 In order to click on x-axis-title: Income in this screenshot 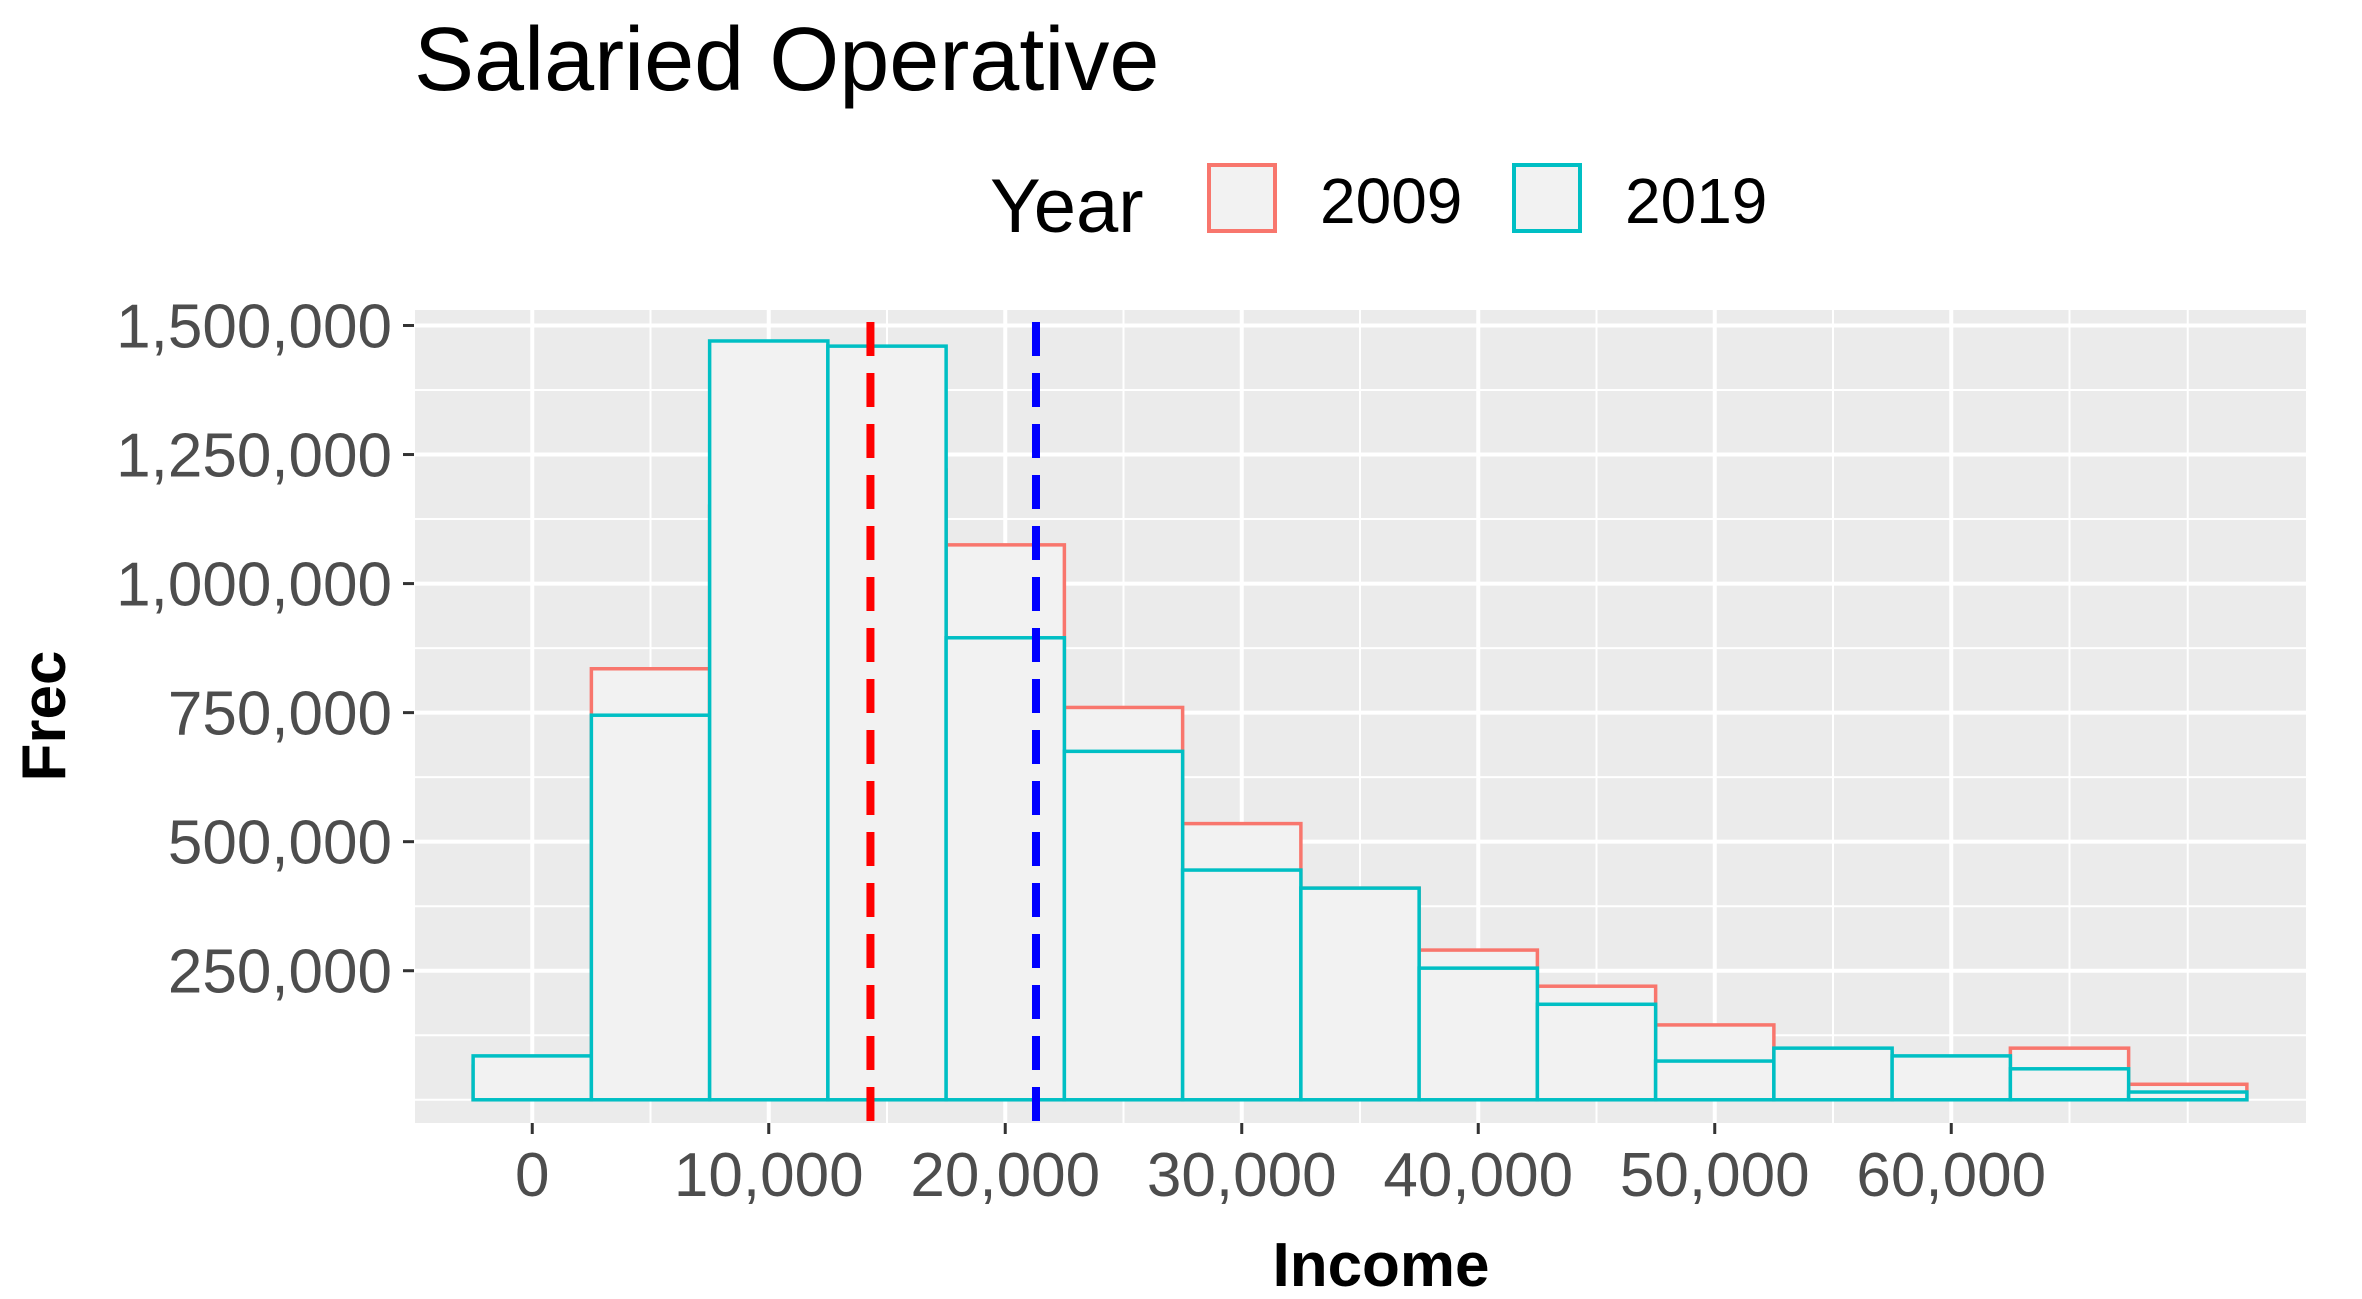, I will do `click(1380, 1265)`.